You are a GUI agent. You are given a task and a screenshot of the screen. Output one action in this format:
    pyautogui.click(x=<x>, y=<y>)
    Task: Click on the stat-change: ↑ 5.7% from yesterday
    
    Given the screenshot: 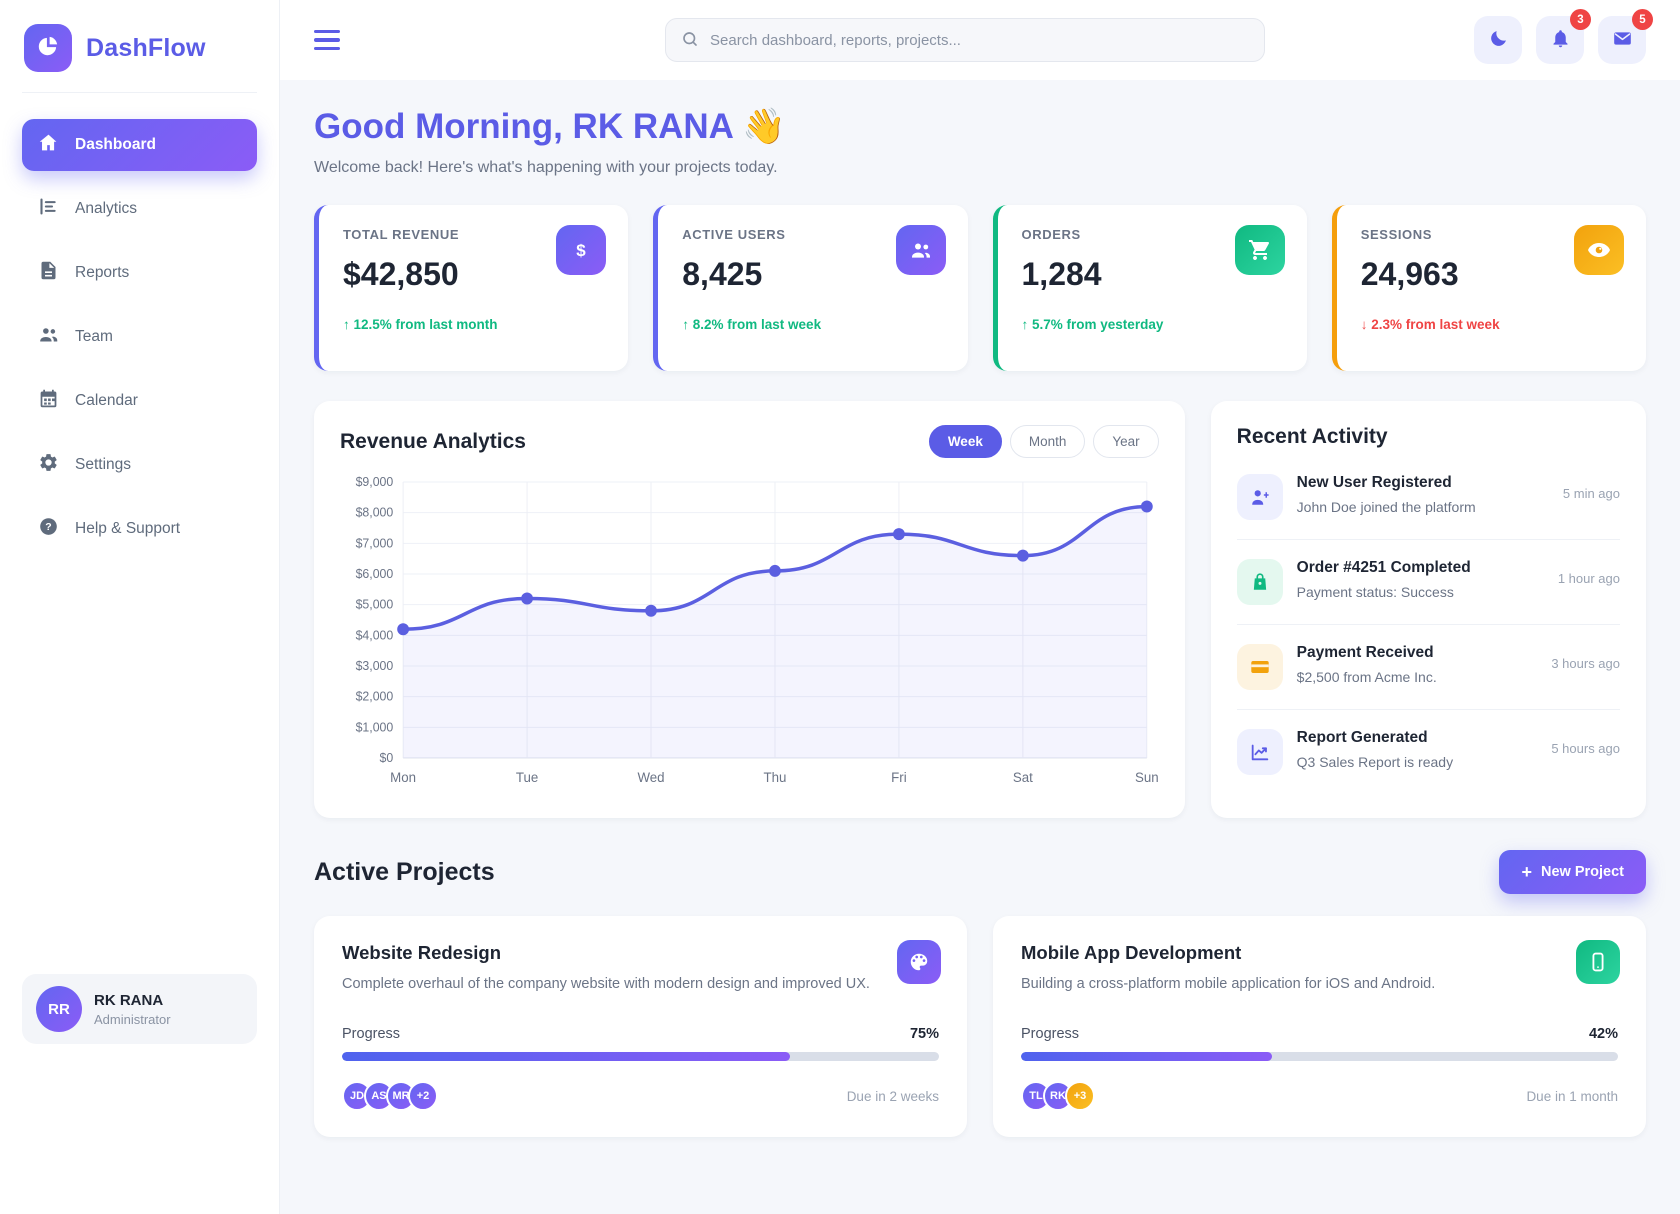 What is the action you would take?
    pyautogui.click(x=1092, y=324)
    